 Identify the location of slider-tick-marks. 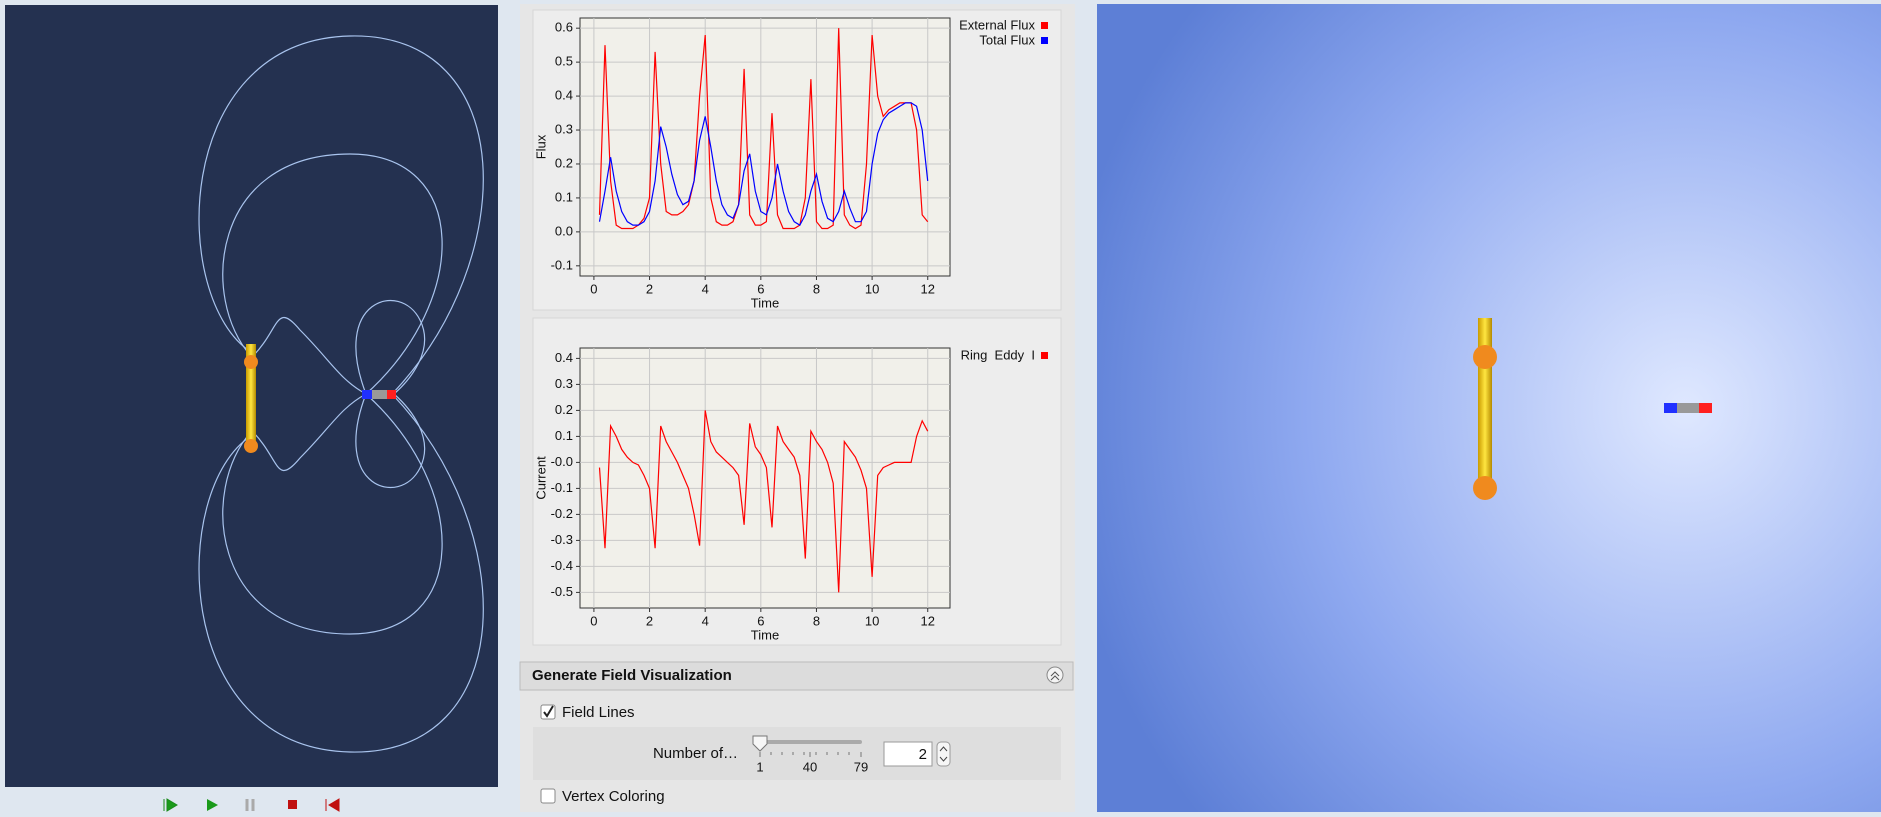
(810, 754).